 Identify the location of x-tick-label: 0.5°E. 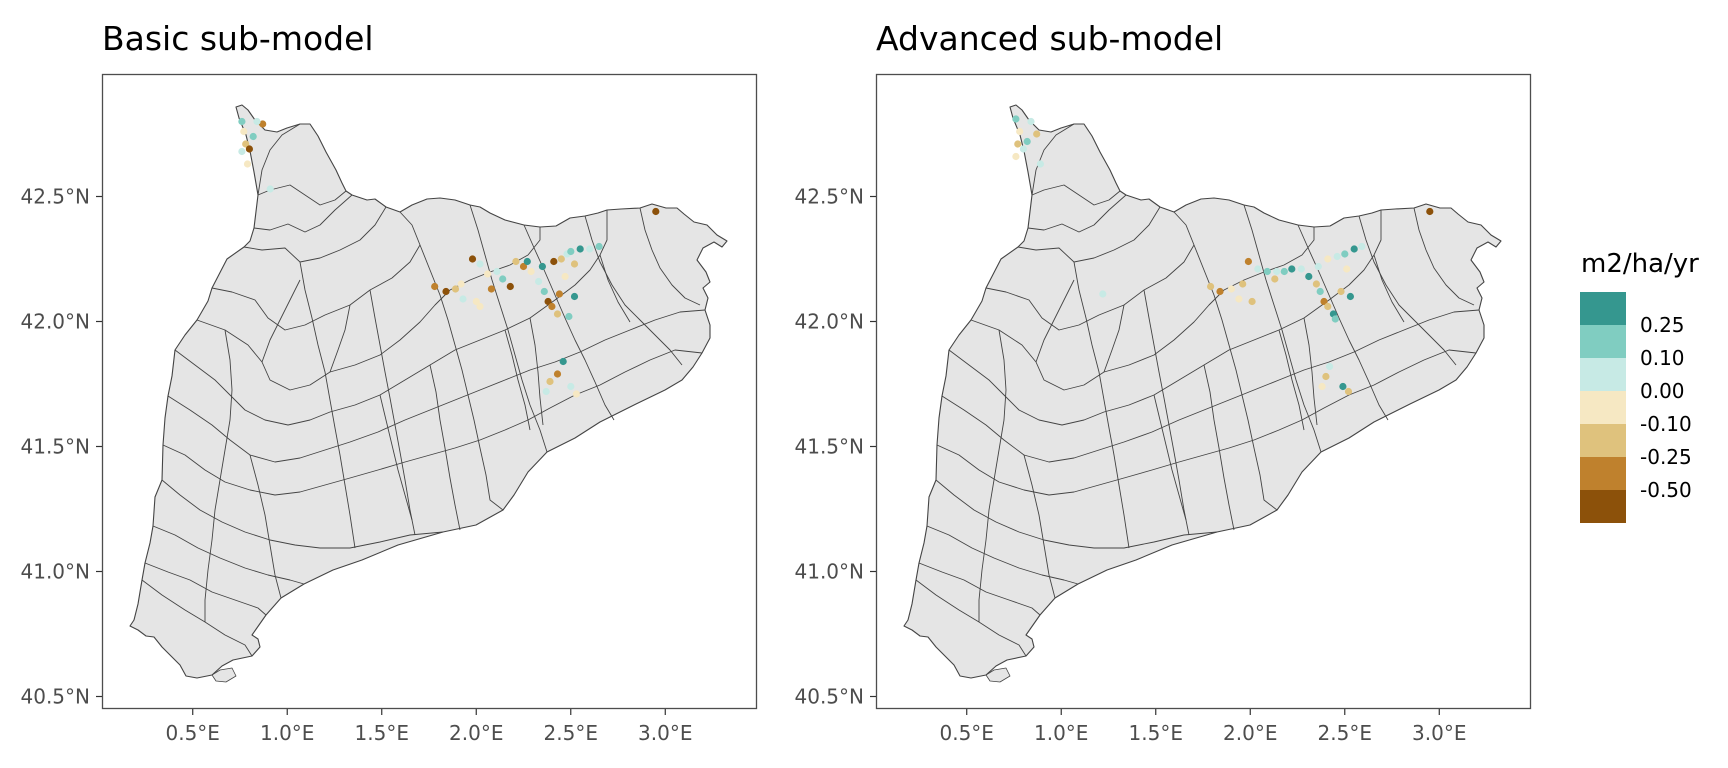
(193, 733).